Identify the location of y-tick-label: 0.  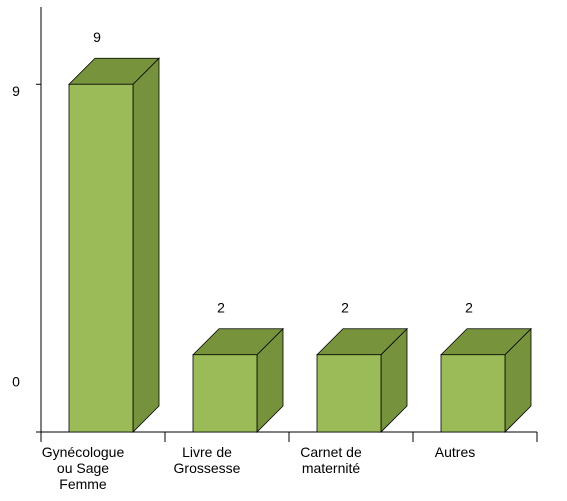
(16, 382).